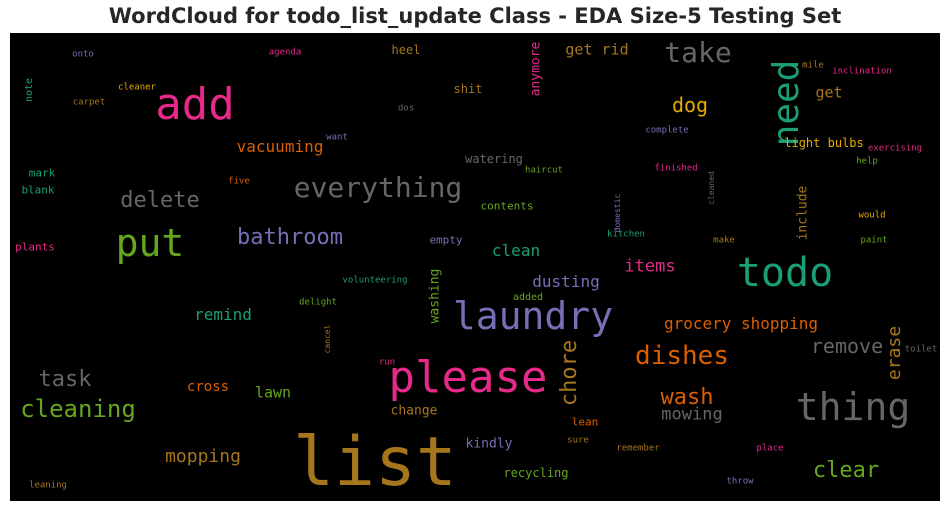 The image size is (950, 511). I want to click on word-mile: mile, so click(813, 65).